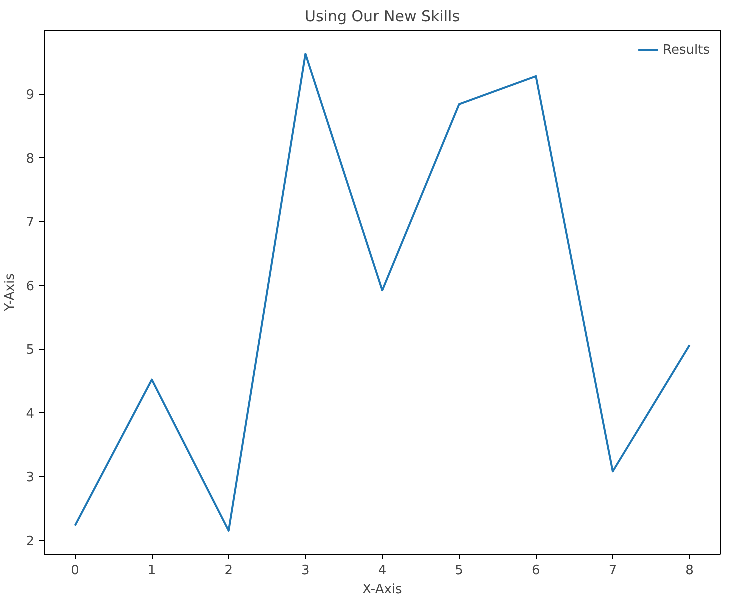 This screenshot has width=730, height=606. What do you see at coordinates (30, 159) in the screenshot?
I see `y-tick-label: 8` at bounding box center [30, 159].